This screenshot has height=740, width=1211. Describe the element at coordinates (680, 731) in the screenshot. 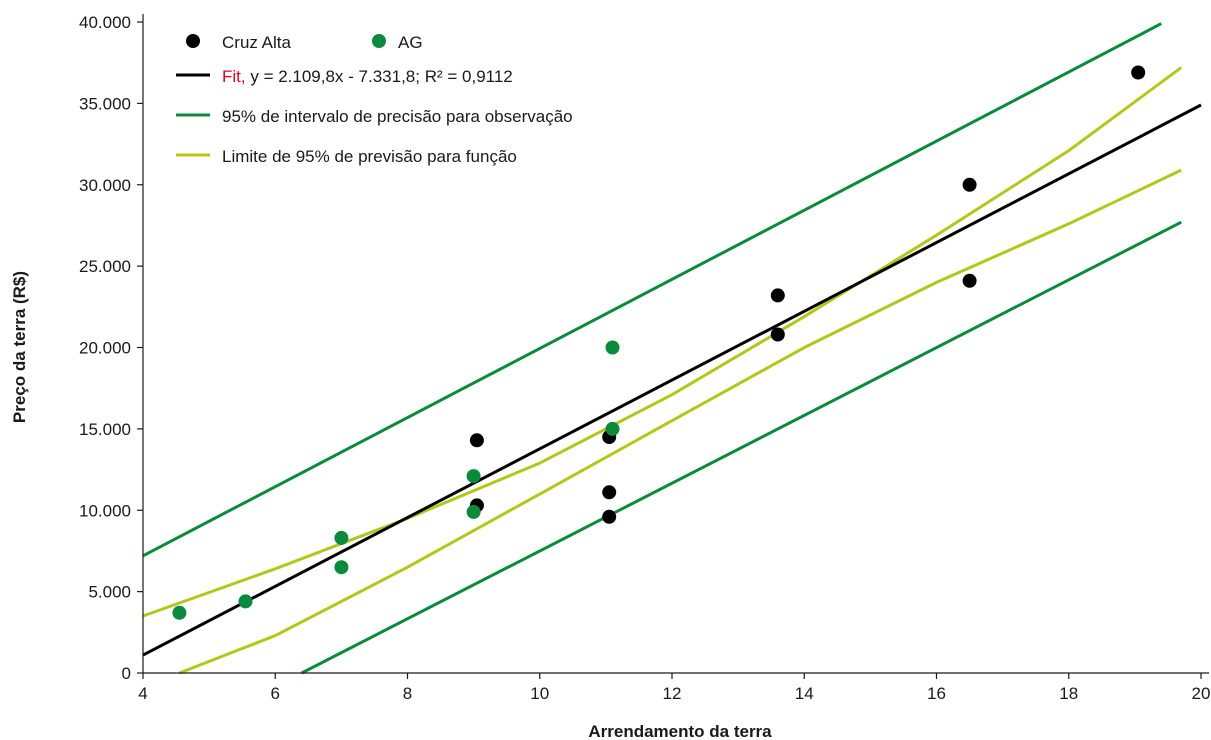

I see `x-axis-title: Arrendamento da terra` at that location.